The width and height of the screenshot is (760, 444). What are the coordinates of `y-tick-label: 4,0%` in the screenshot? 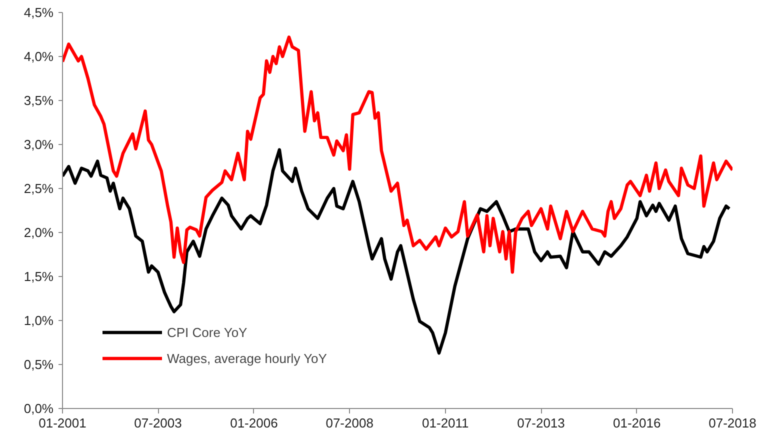 It's located at (39, 56).